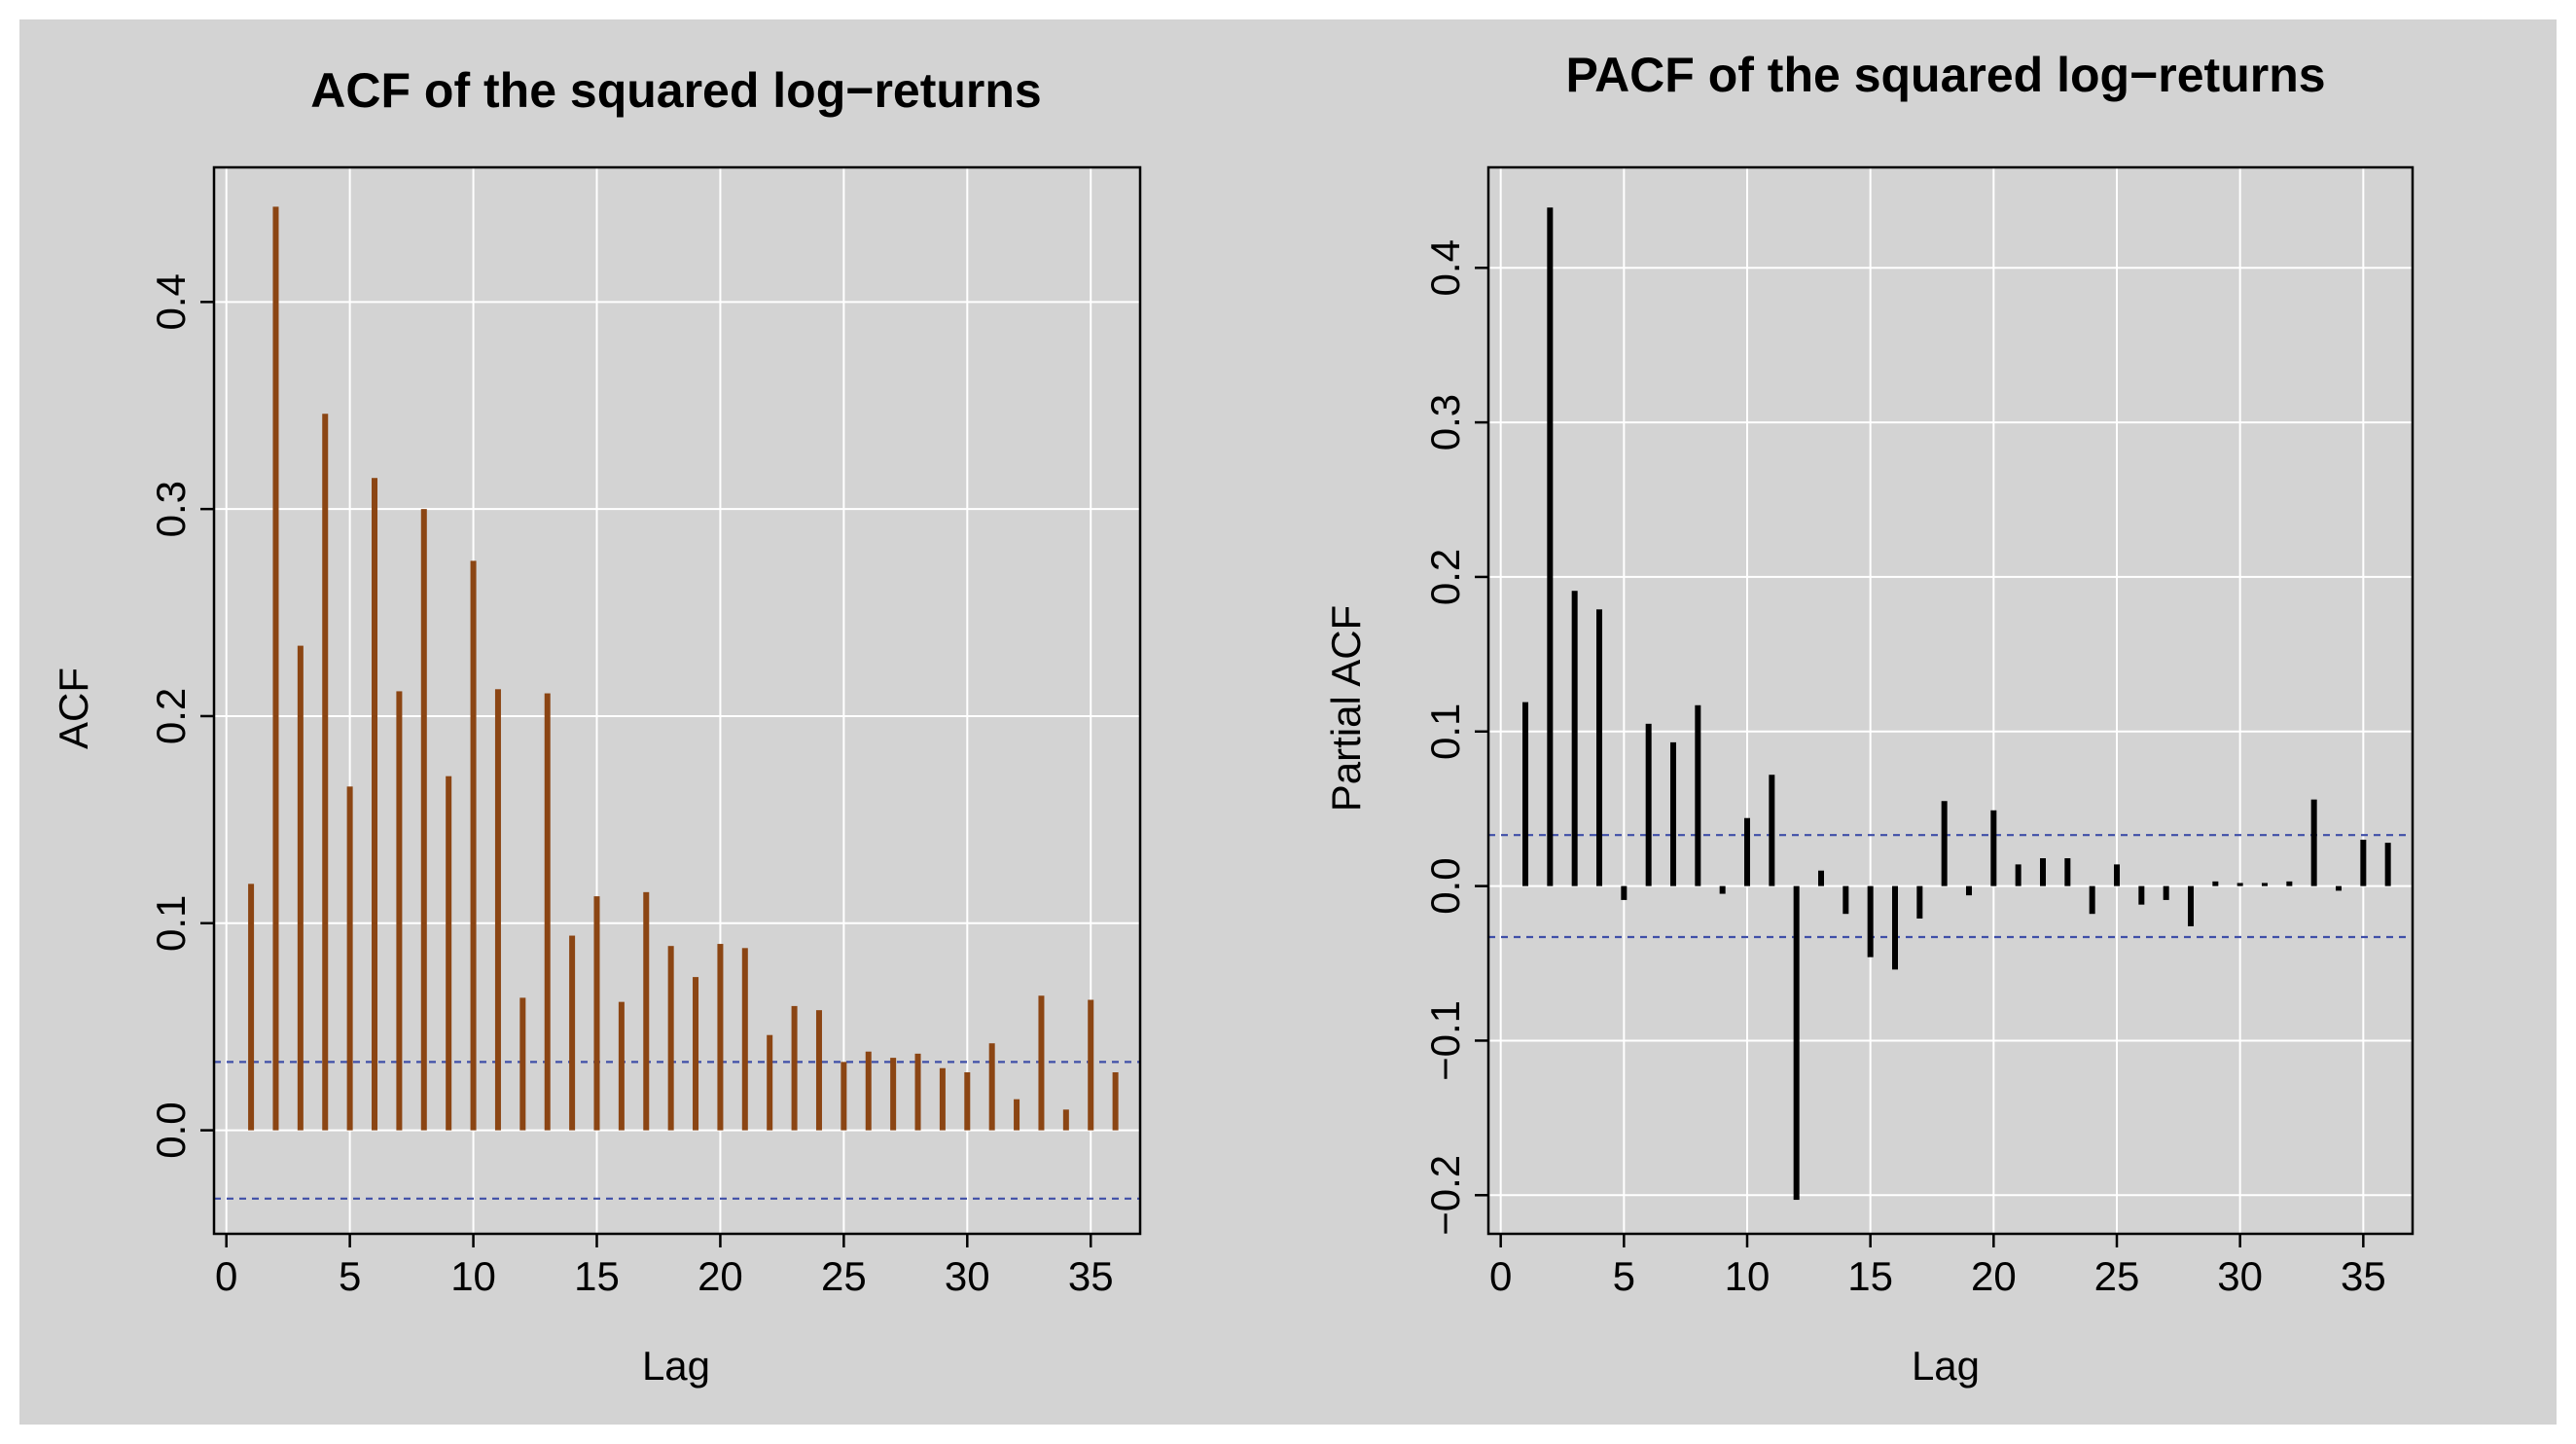  What do you see at coordinates (1994, 1276) in the screenshot?
I see `pacf-x-tick-label-4: 20` at bounding box center [1994, 1276].